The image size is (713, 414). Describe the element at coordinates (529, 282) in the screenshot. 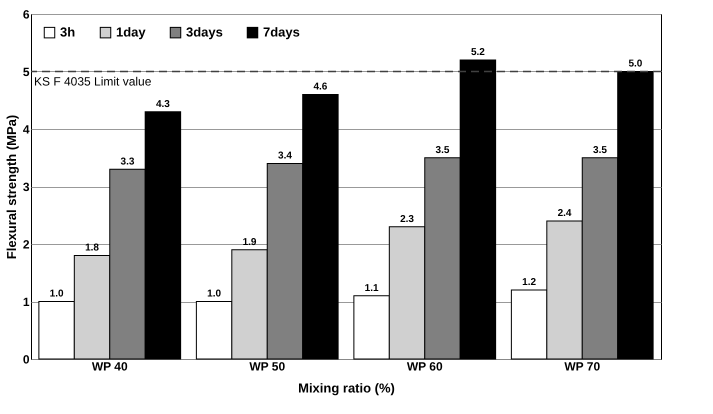

I see `data-label: 1.2` at that location.